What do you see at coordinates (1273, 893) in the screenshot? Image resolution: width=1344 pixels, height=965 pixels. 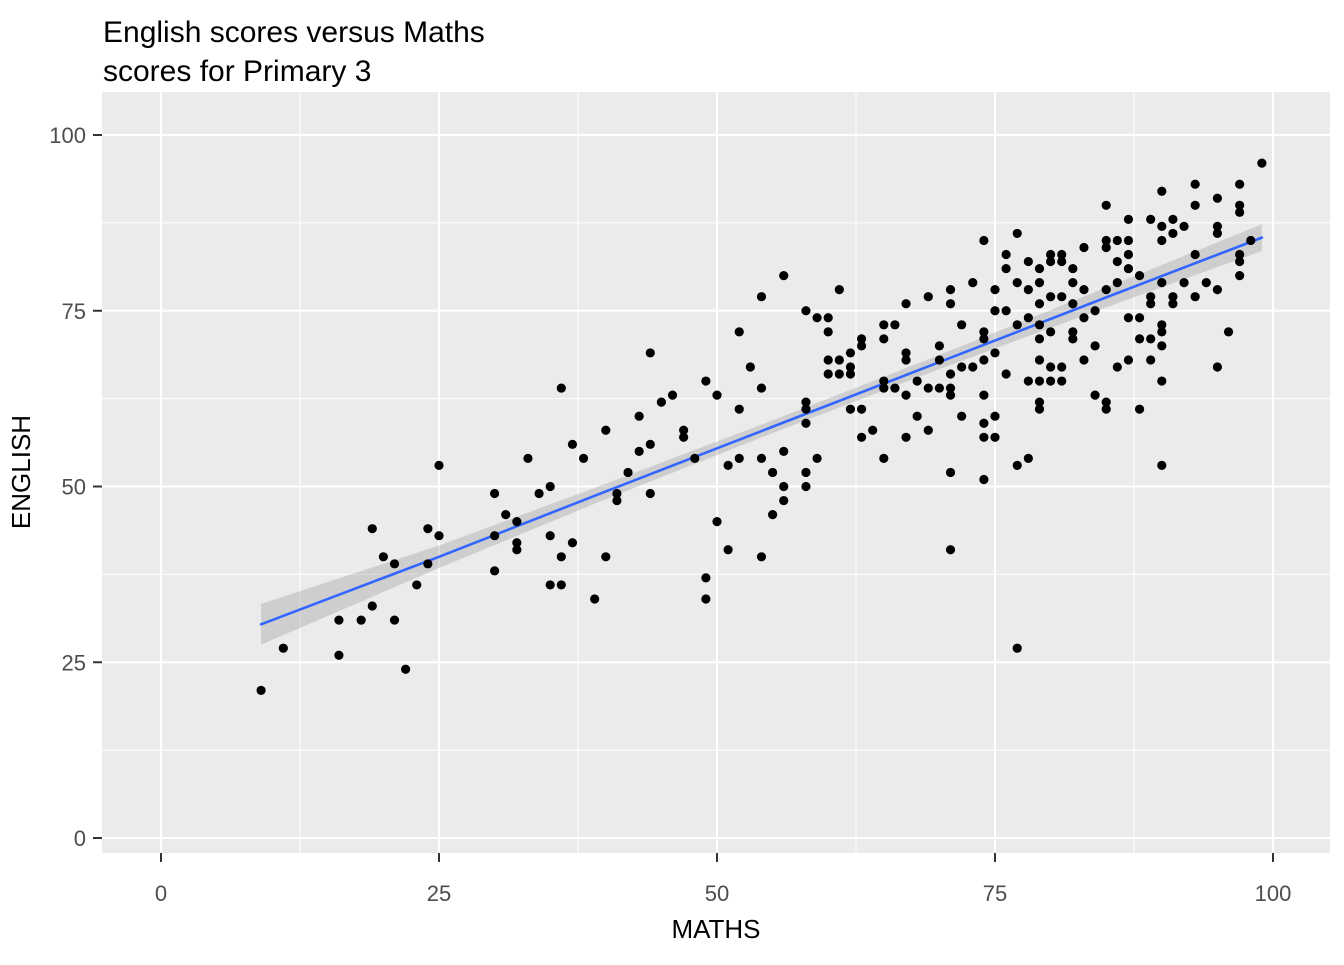 I see `x-tick-label: 100` at bounding box center [1273, 893].